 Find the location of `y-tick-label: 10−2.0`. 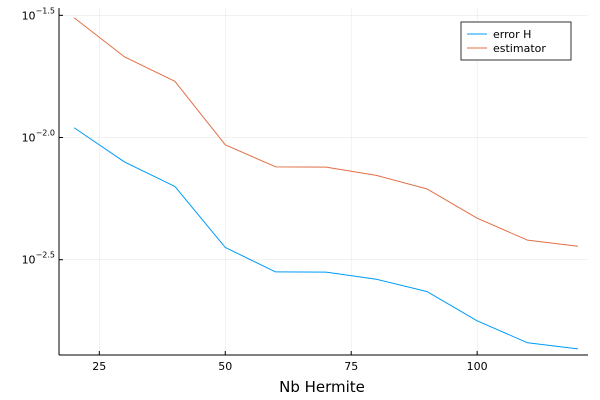

y-tick-label: 10−2.0 is located at coordinates (38, 137).